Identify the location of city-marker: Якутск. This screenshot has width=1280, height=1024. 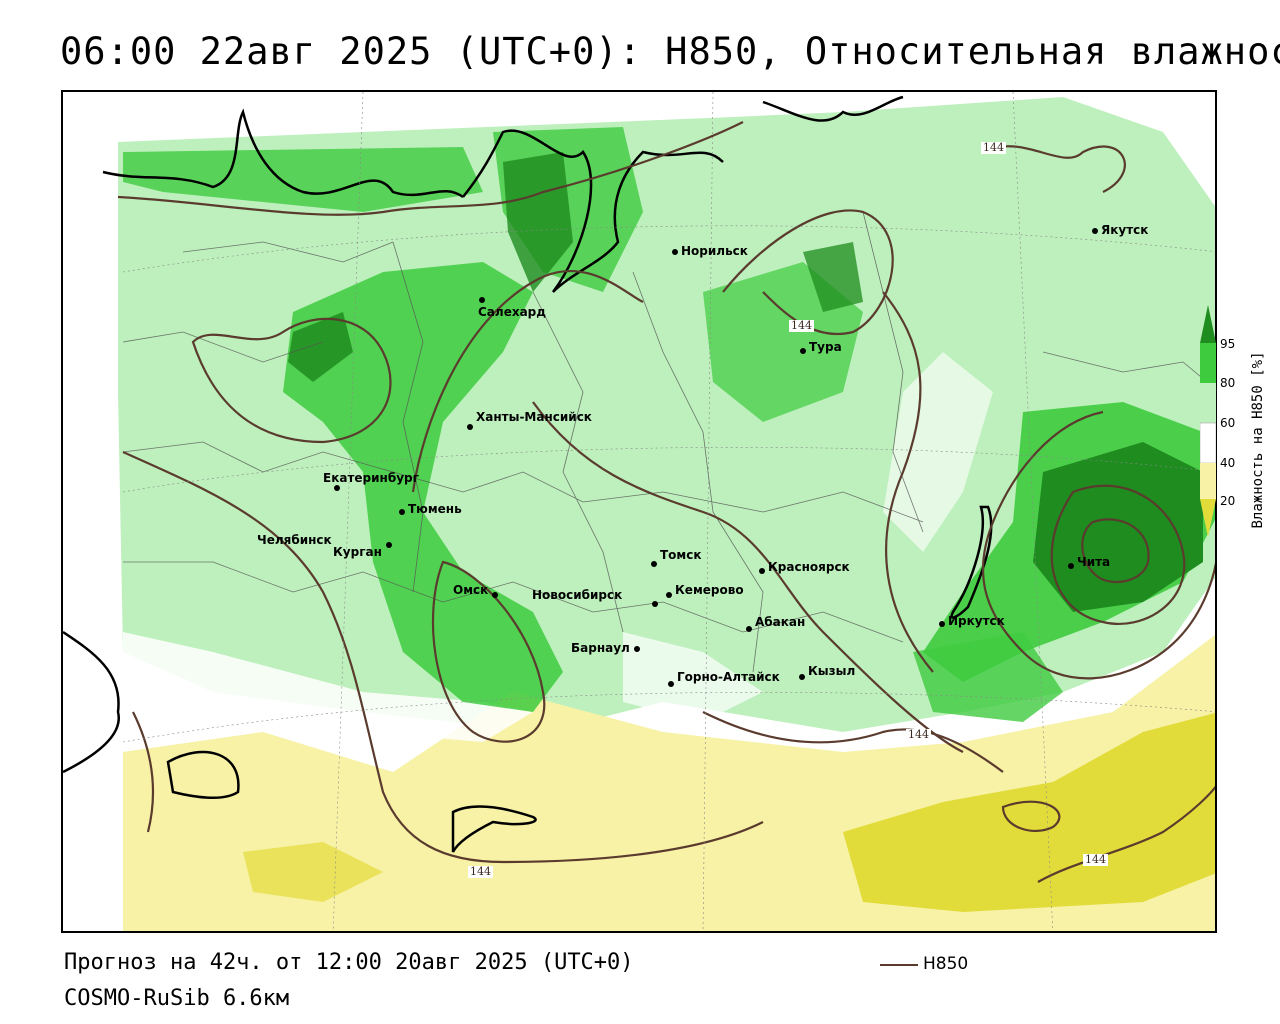
(1120, 230).